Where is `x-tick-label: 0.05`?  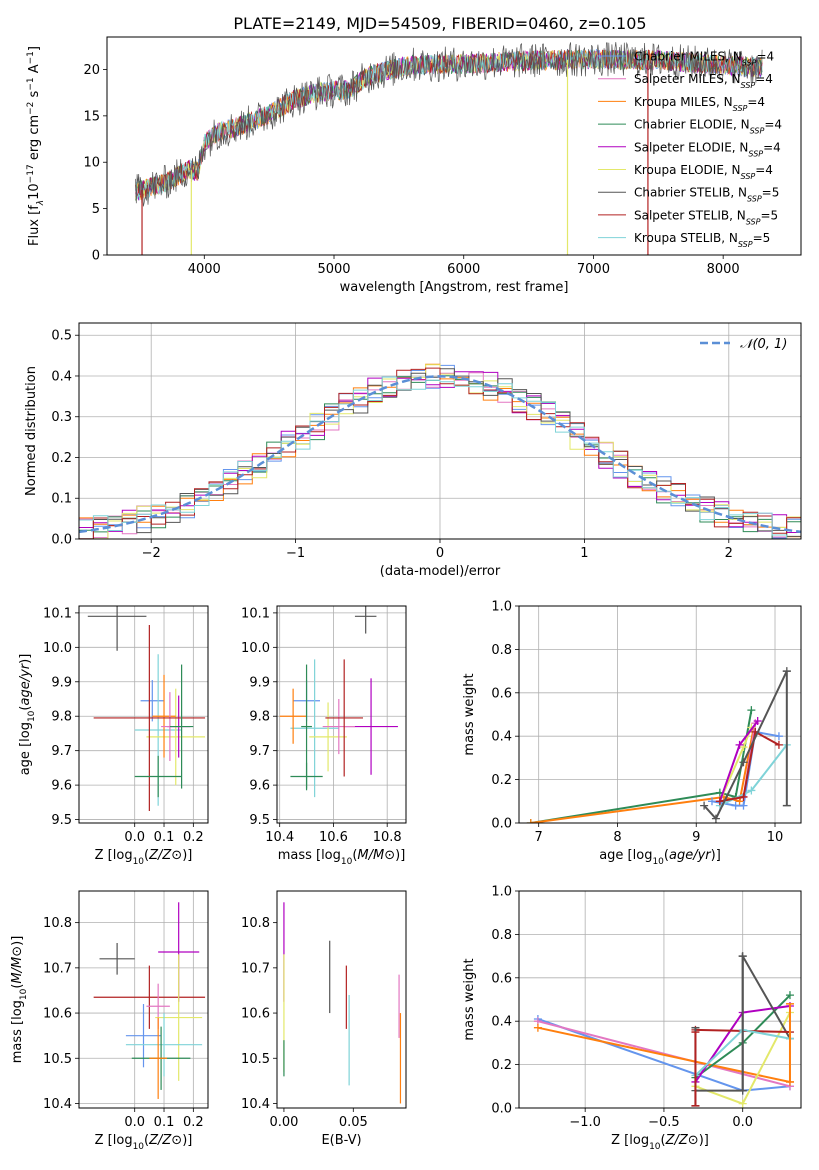
x-tick-label: 0.05 is located at coordinates (353, 1122).